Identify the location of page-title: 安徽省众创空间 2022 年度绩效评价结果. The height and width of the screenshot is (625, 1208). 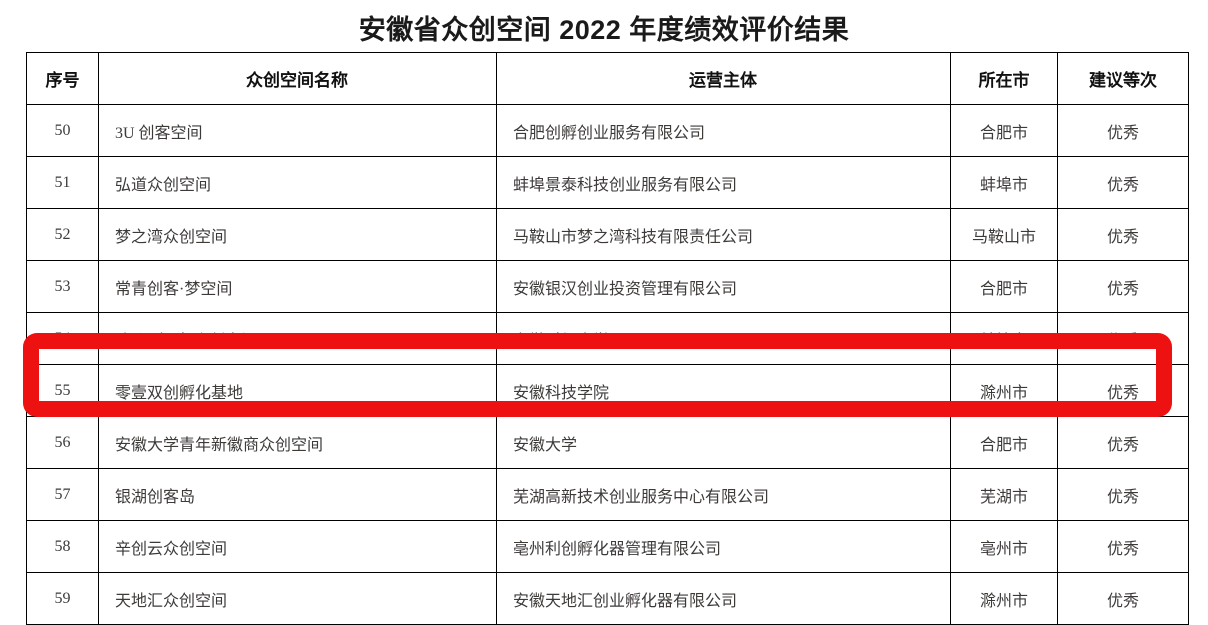
(604, 30).